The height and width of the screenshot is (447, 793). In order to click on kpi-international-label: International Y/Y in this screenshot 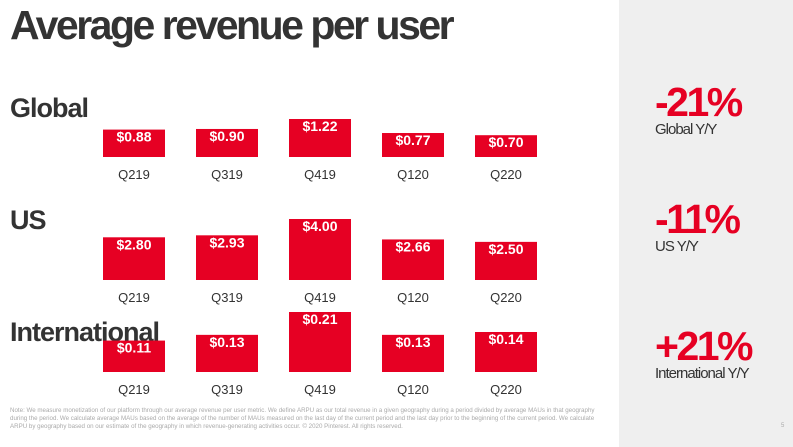, I will do `click(702, 373)`.